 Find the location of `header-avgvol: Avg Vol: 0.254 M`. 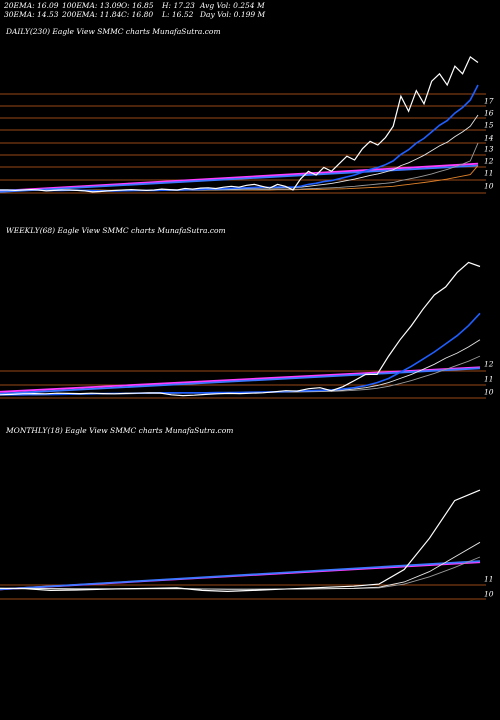

header-avgvol: Avg Vol: 0.254 M is located at coordinates (232, 5).